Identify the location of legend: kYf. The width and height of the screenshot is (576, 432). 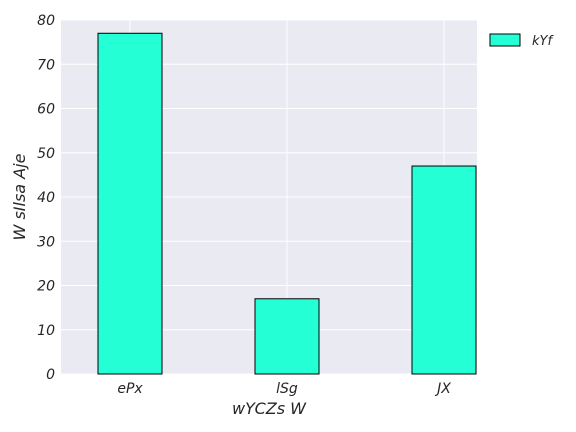
(521, 41).